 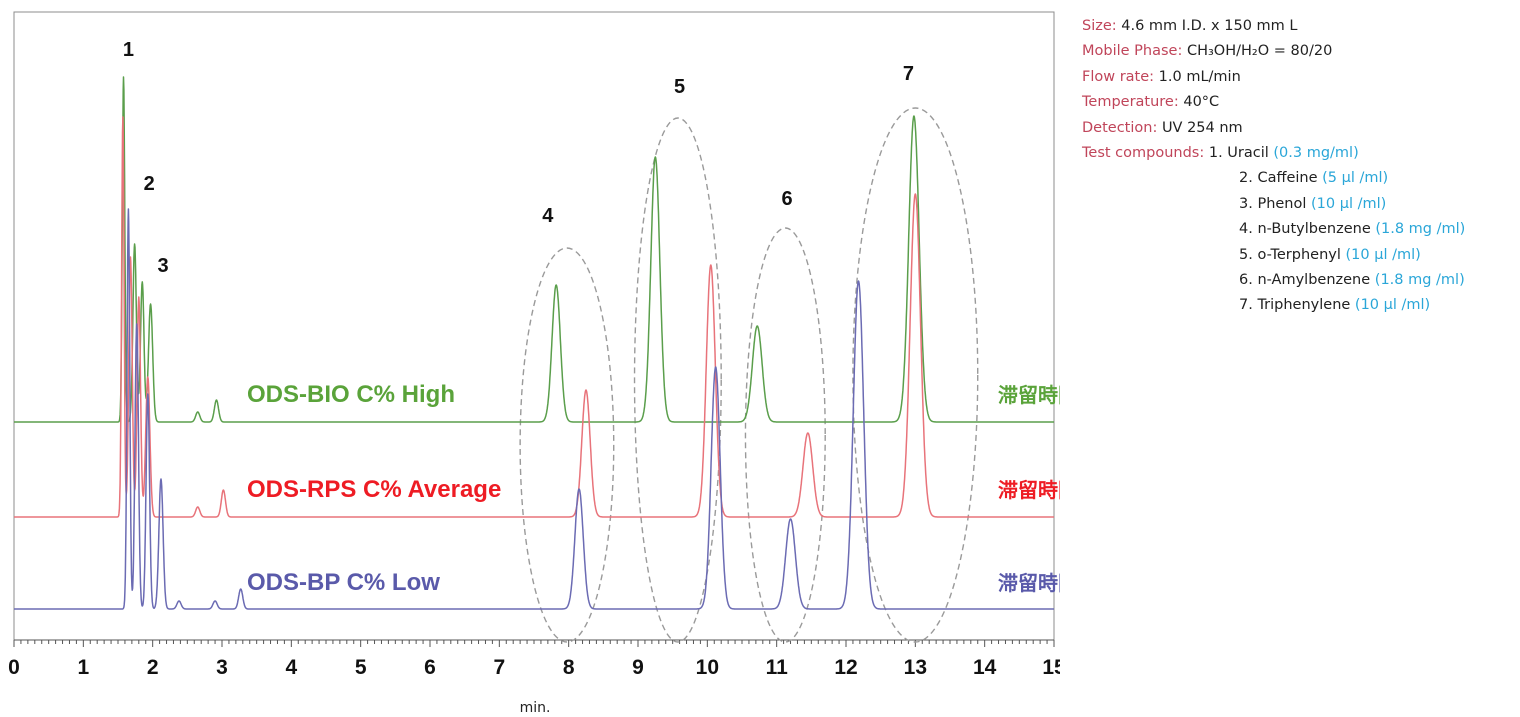 I want to click on retention-time-label: 滞留時間:短, so click(x=1029, y=583).